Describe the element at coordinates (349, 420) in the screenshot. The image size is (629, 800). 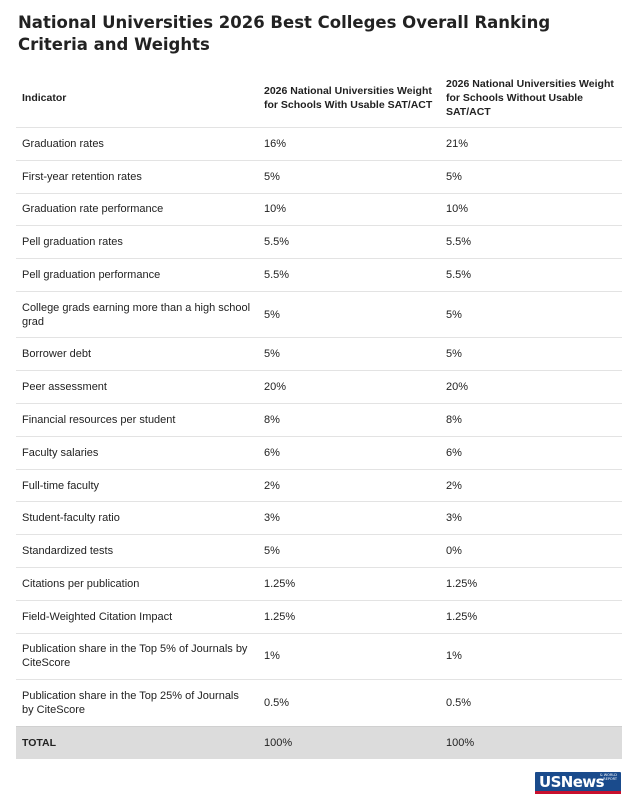
I see `cell-with-sat: 8%` at that location.